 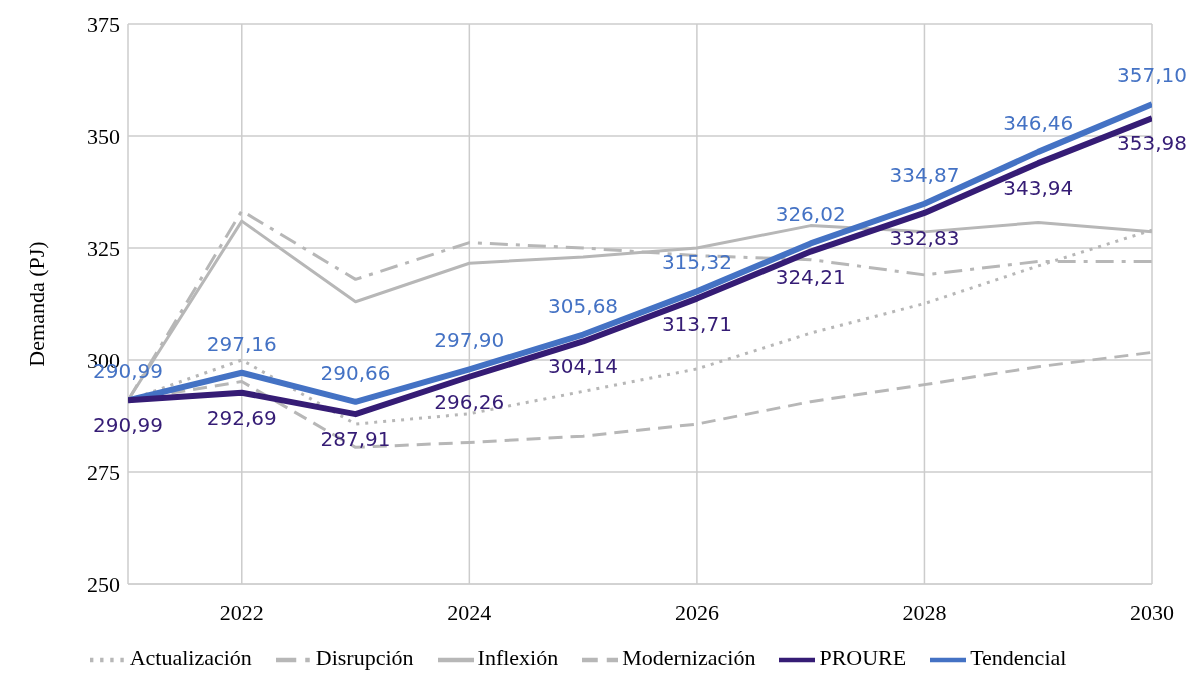 What do you see at coordinates (364, 658) in the screenshot?
I see `legend-label: Disrupción` at bounding box center [364, 658].